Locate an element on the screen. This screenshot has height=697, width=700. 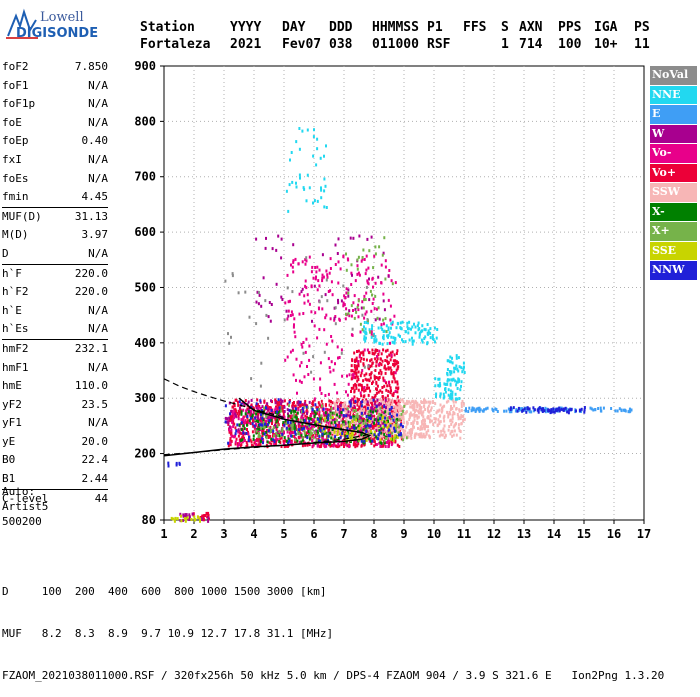
echo-point-noval is located at coordinates (258, 292).